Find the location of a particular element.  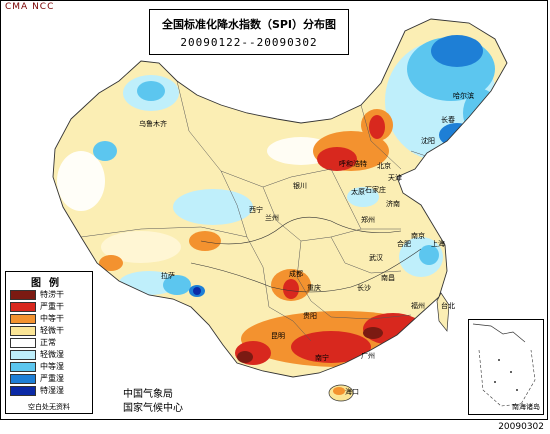

moderate-wet-west is located at coordinates (105, 151).